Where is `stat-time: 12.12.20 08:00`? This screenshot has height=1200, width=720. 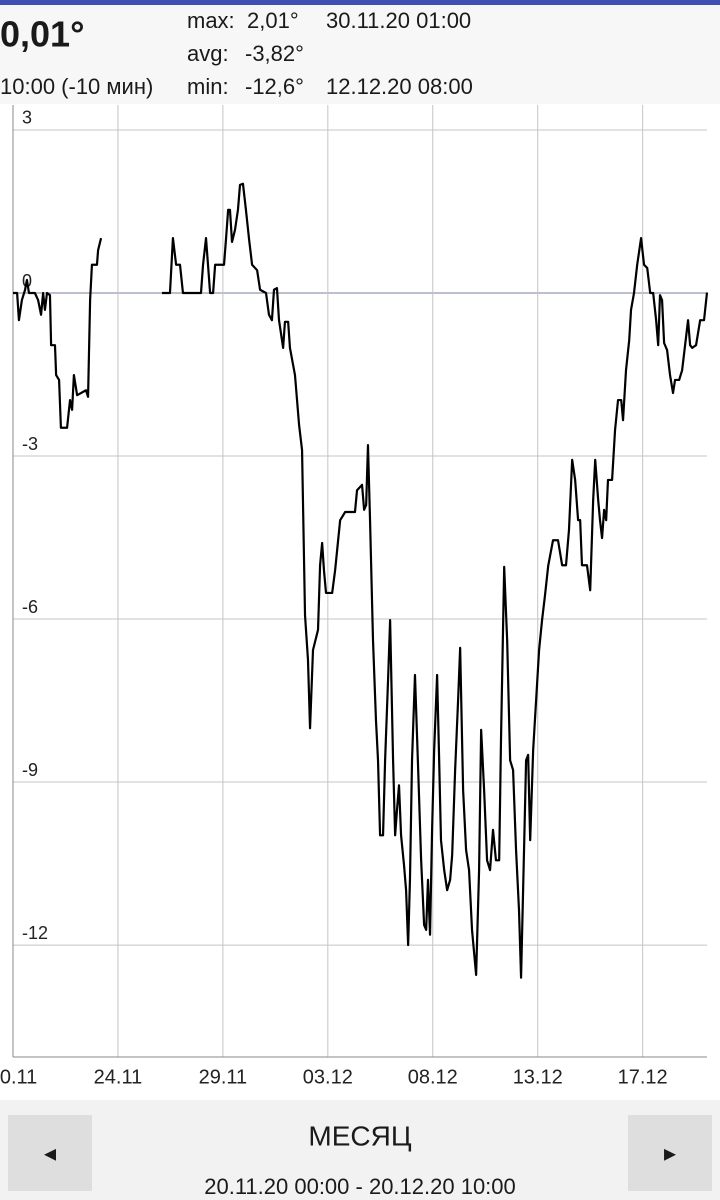 stat-time: 12.12.20 08:00 is located at coordinates (399, 86).